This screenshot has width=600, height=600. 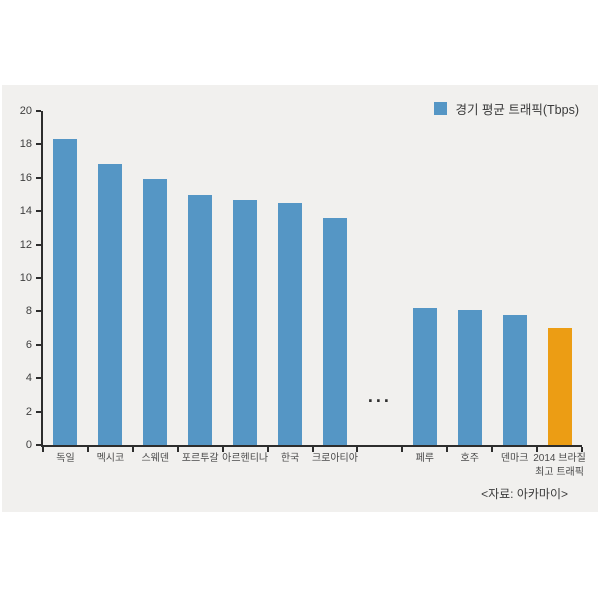 I want to click on x-axis-label: 포르투갈, so click(x=200, y=458).